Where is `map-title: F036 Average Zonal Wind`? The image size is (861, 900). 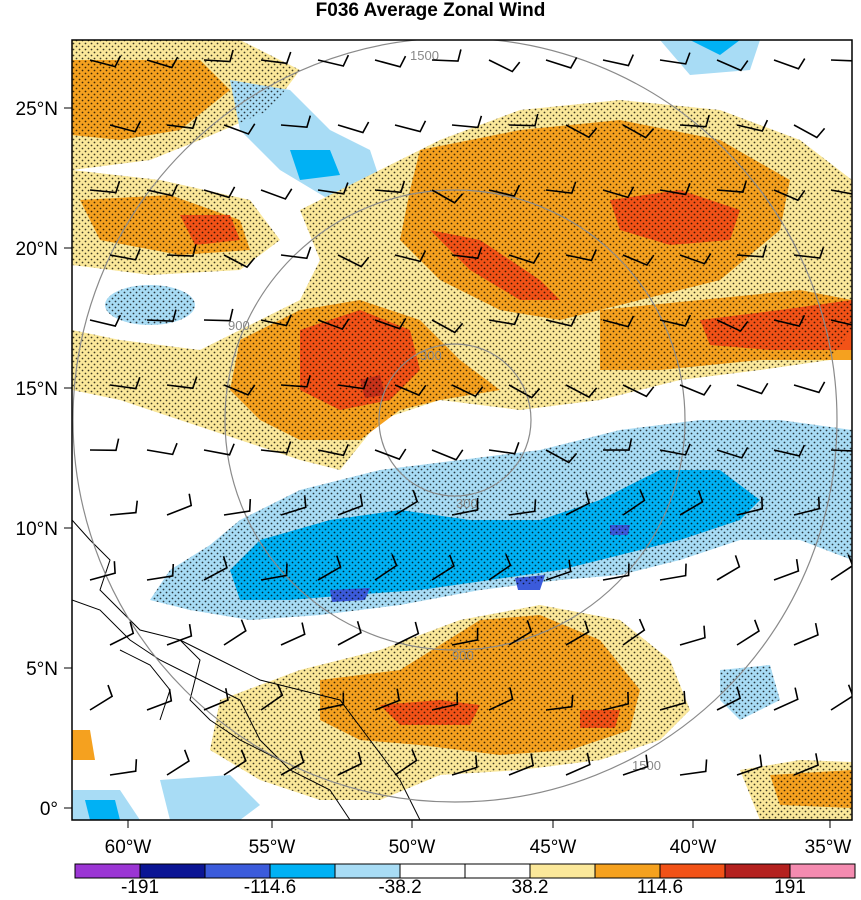
map-title: F036 Average Zonal Wind is located at coordinates (430, 10).